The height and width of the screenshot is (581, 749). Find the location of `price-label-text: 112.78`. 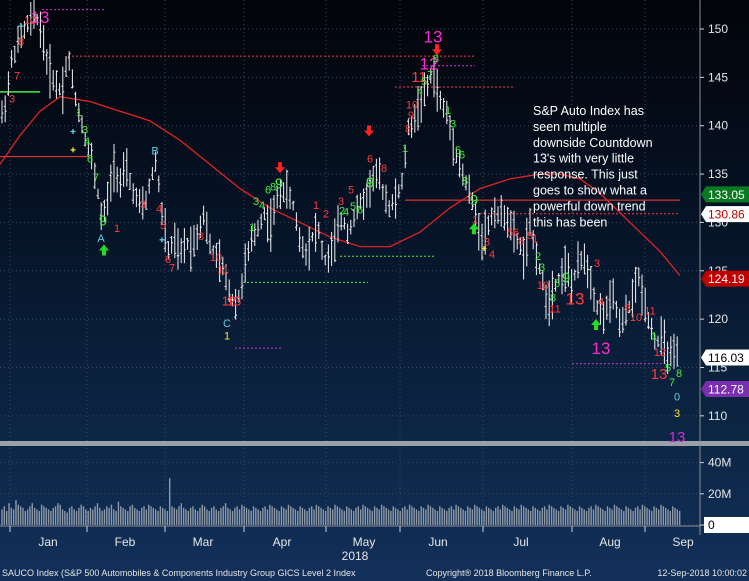

price-label-text: 112.78 is located at coordinates (726, 389).